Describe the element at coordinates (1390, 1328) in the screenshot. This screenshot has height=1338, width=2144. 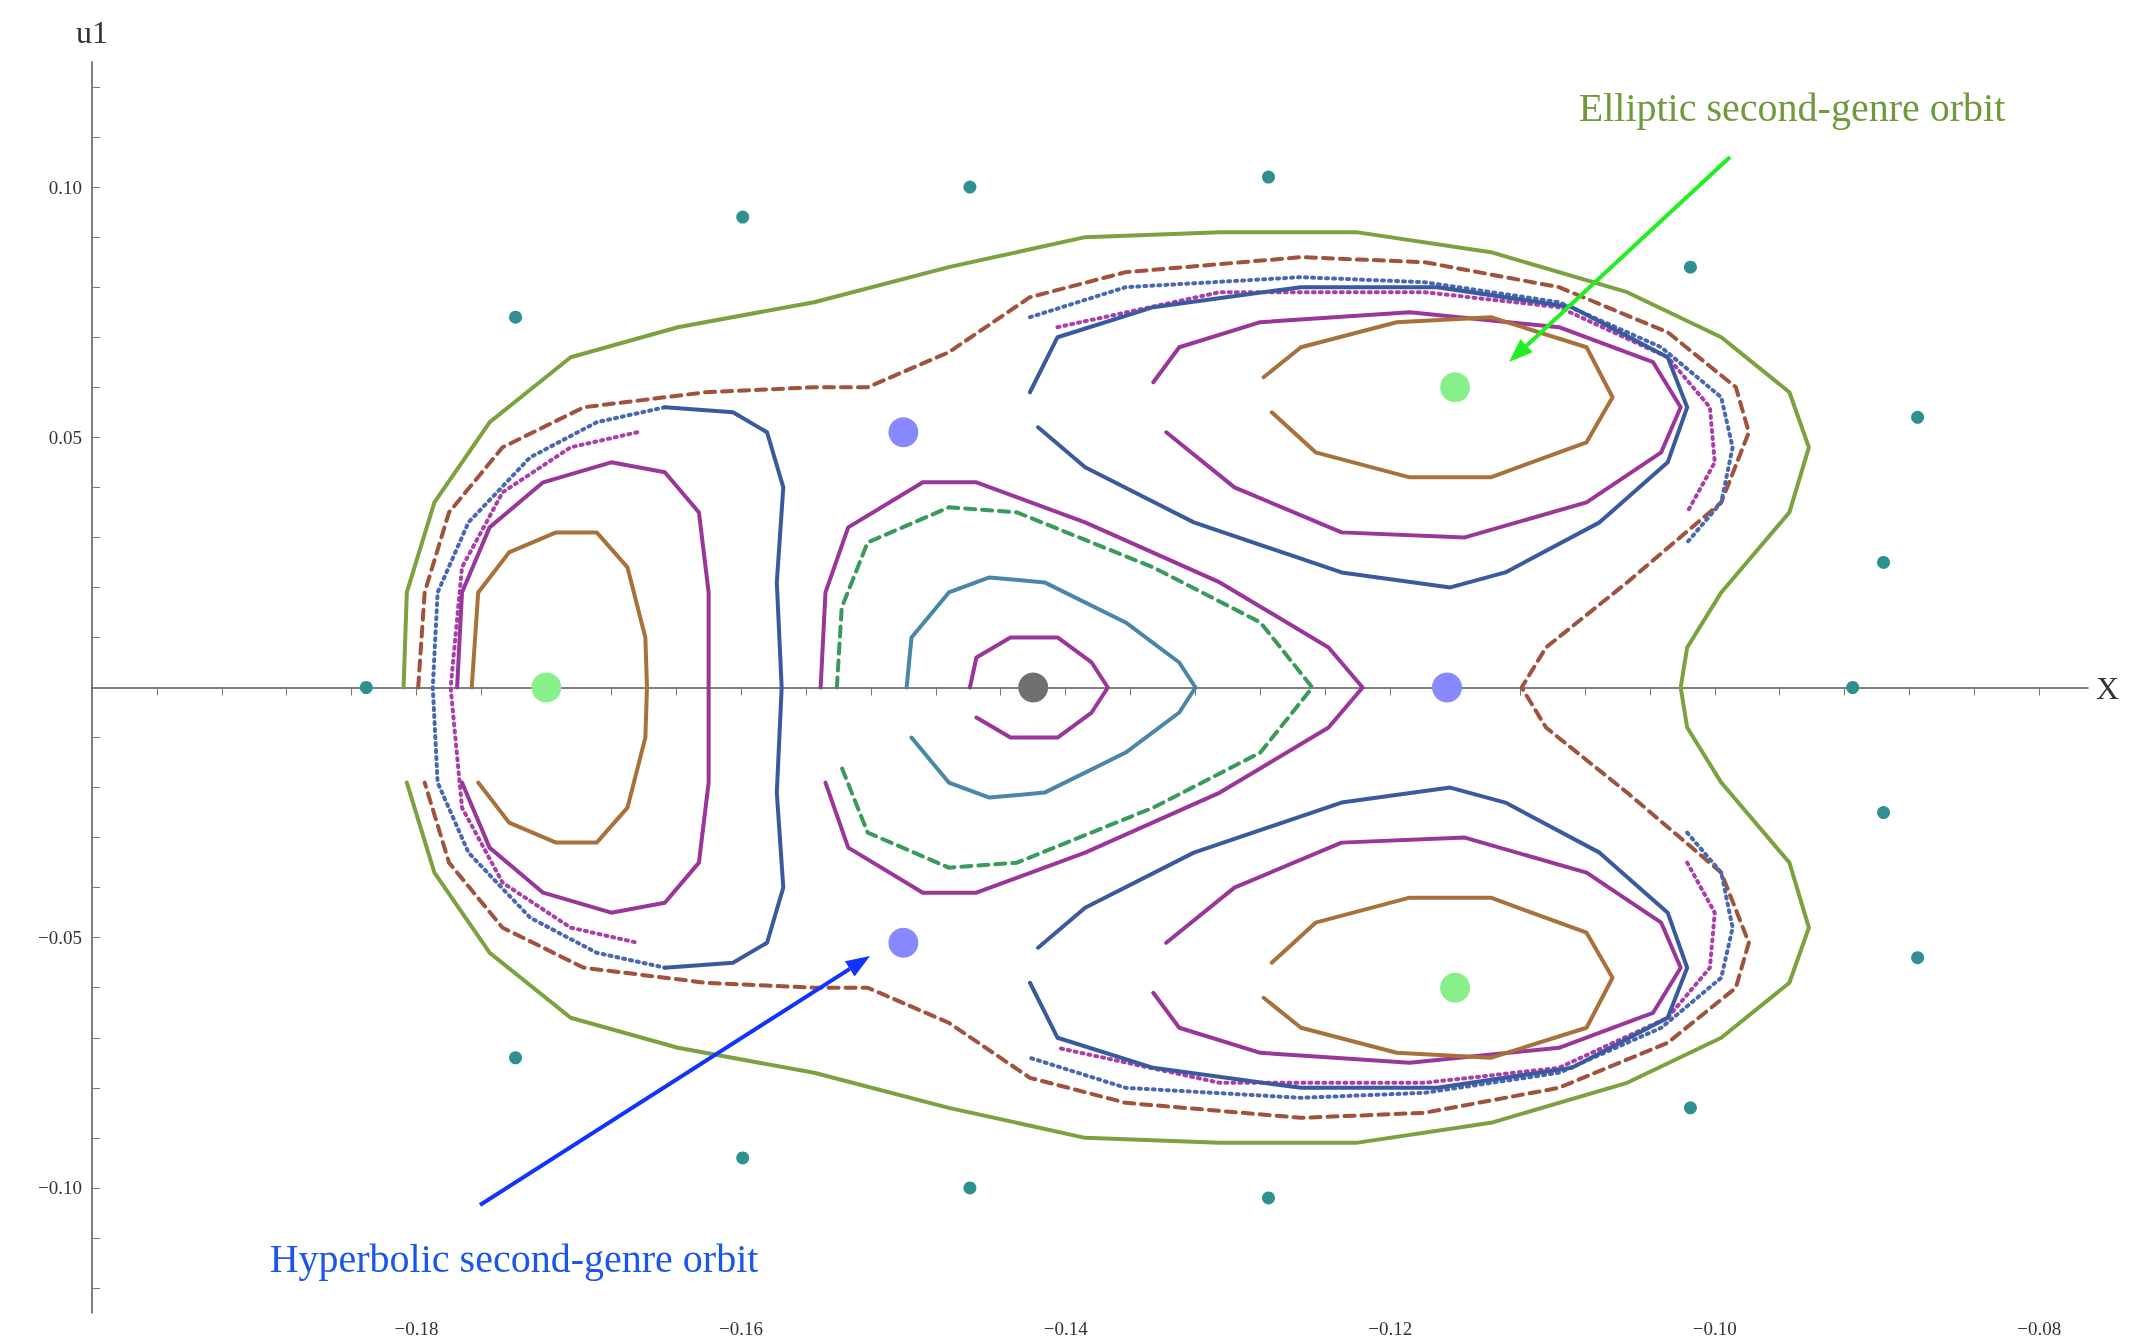
I see `x-tick-label: −0.12` at that location.